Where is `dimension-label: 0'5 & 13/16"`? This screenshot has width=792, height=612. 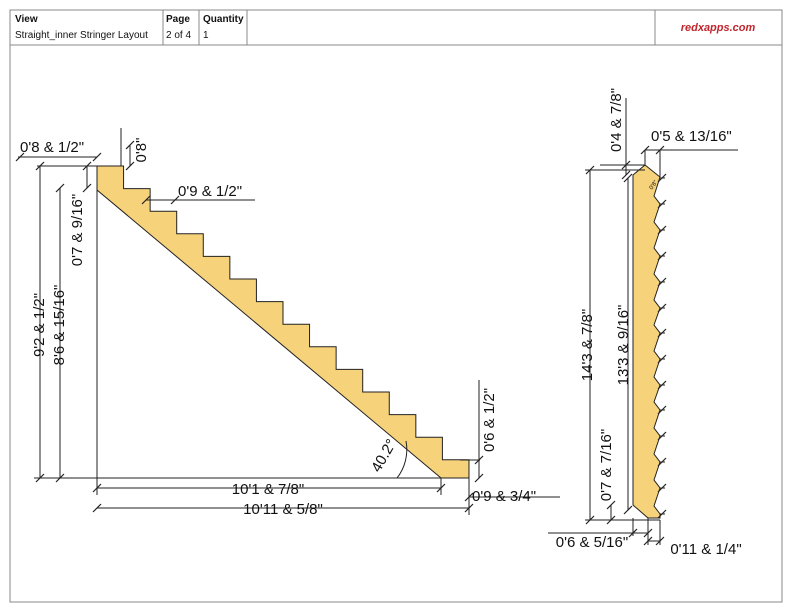 dimension-label: 0'5 & 13/16" is located at coordinates (691, 136).